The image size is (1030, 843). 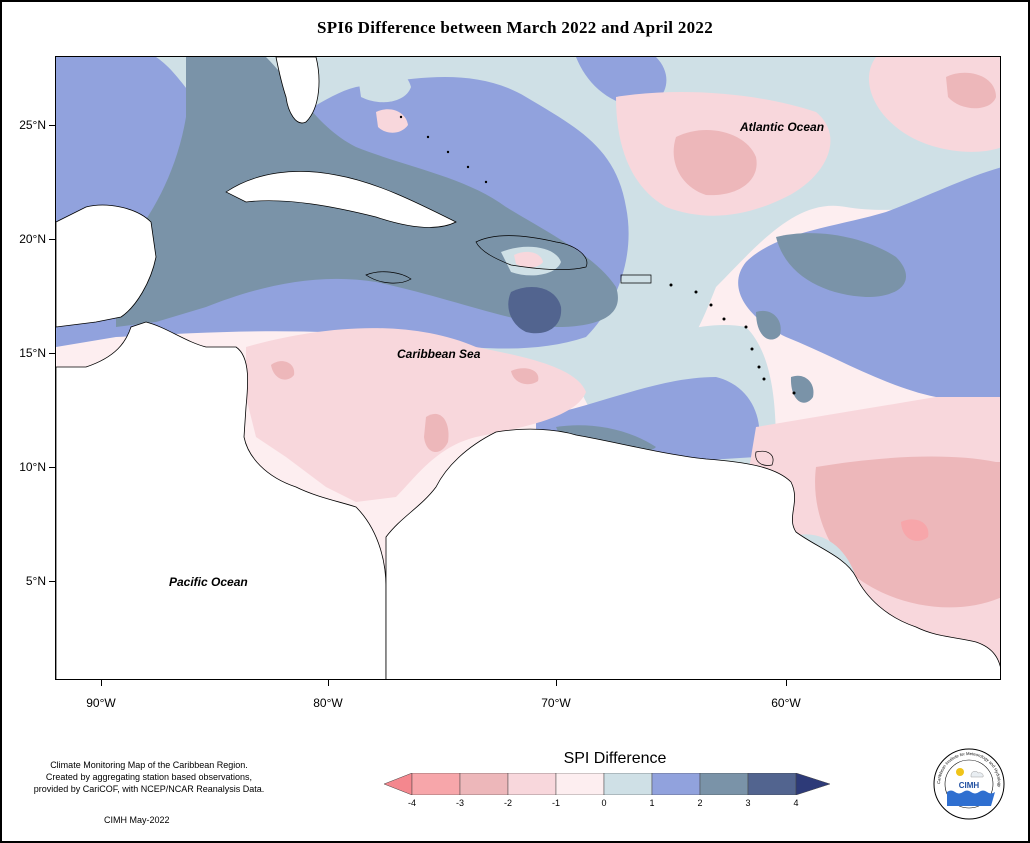 I want to click on island-chain, so click(x=597, y=255).